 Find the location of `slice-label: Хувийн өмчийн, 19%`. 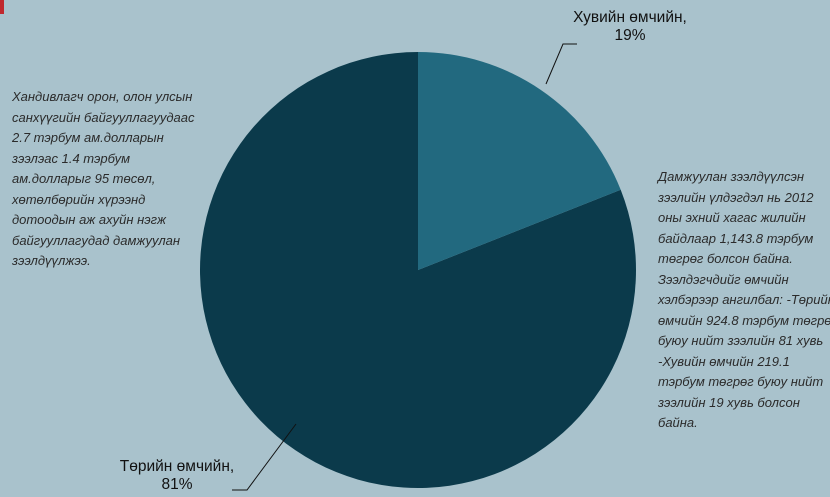

slice-label: Хувийн өмчийн, 19% is located at coordinates (630, 26).